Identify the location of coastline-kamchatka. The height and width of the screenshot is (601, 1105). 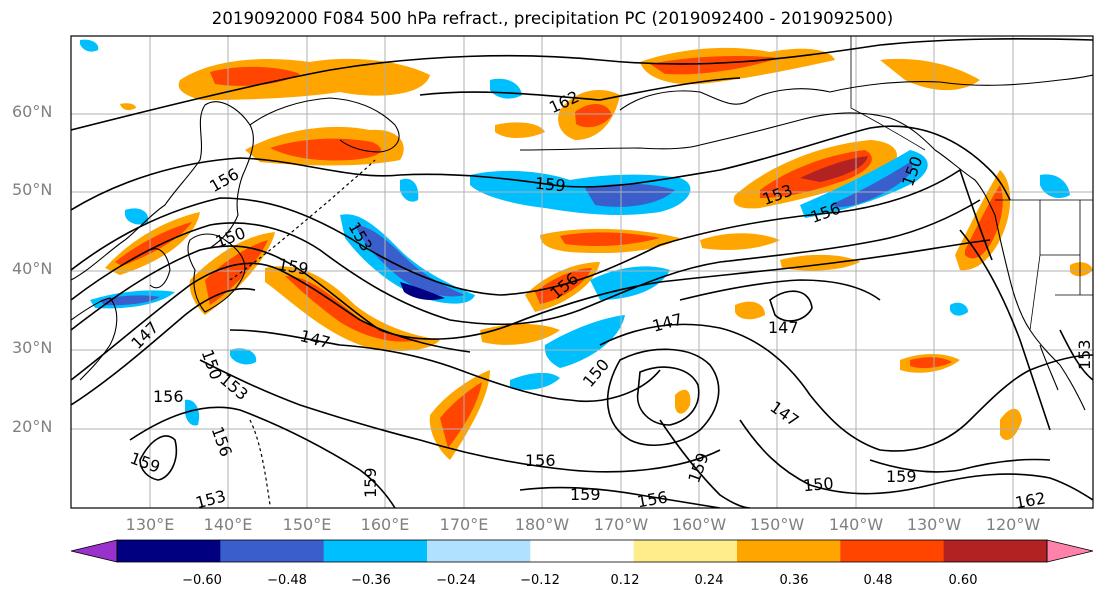
(324, 125).